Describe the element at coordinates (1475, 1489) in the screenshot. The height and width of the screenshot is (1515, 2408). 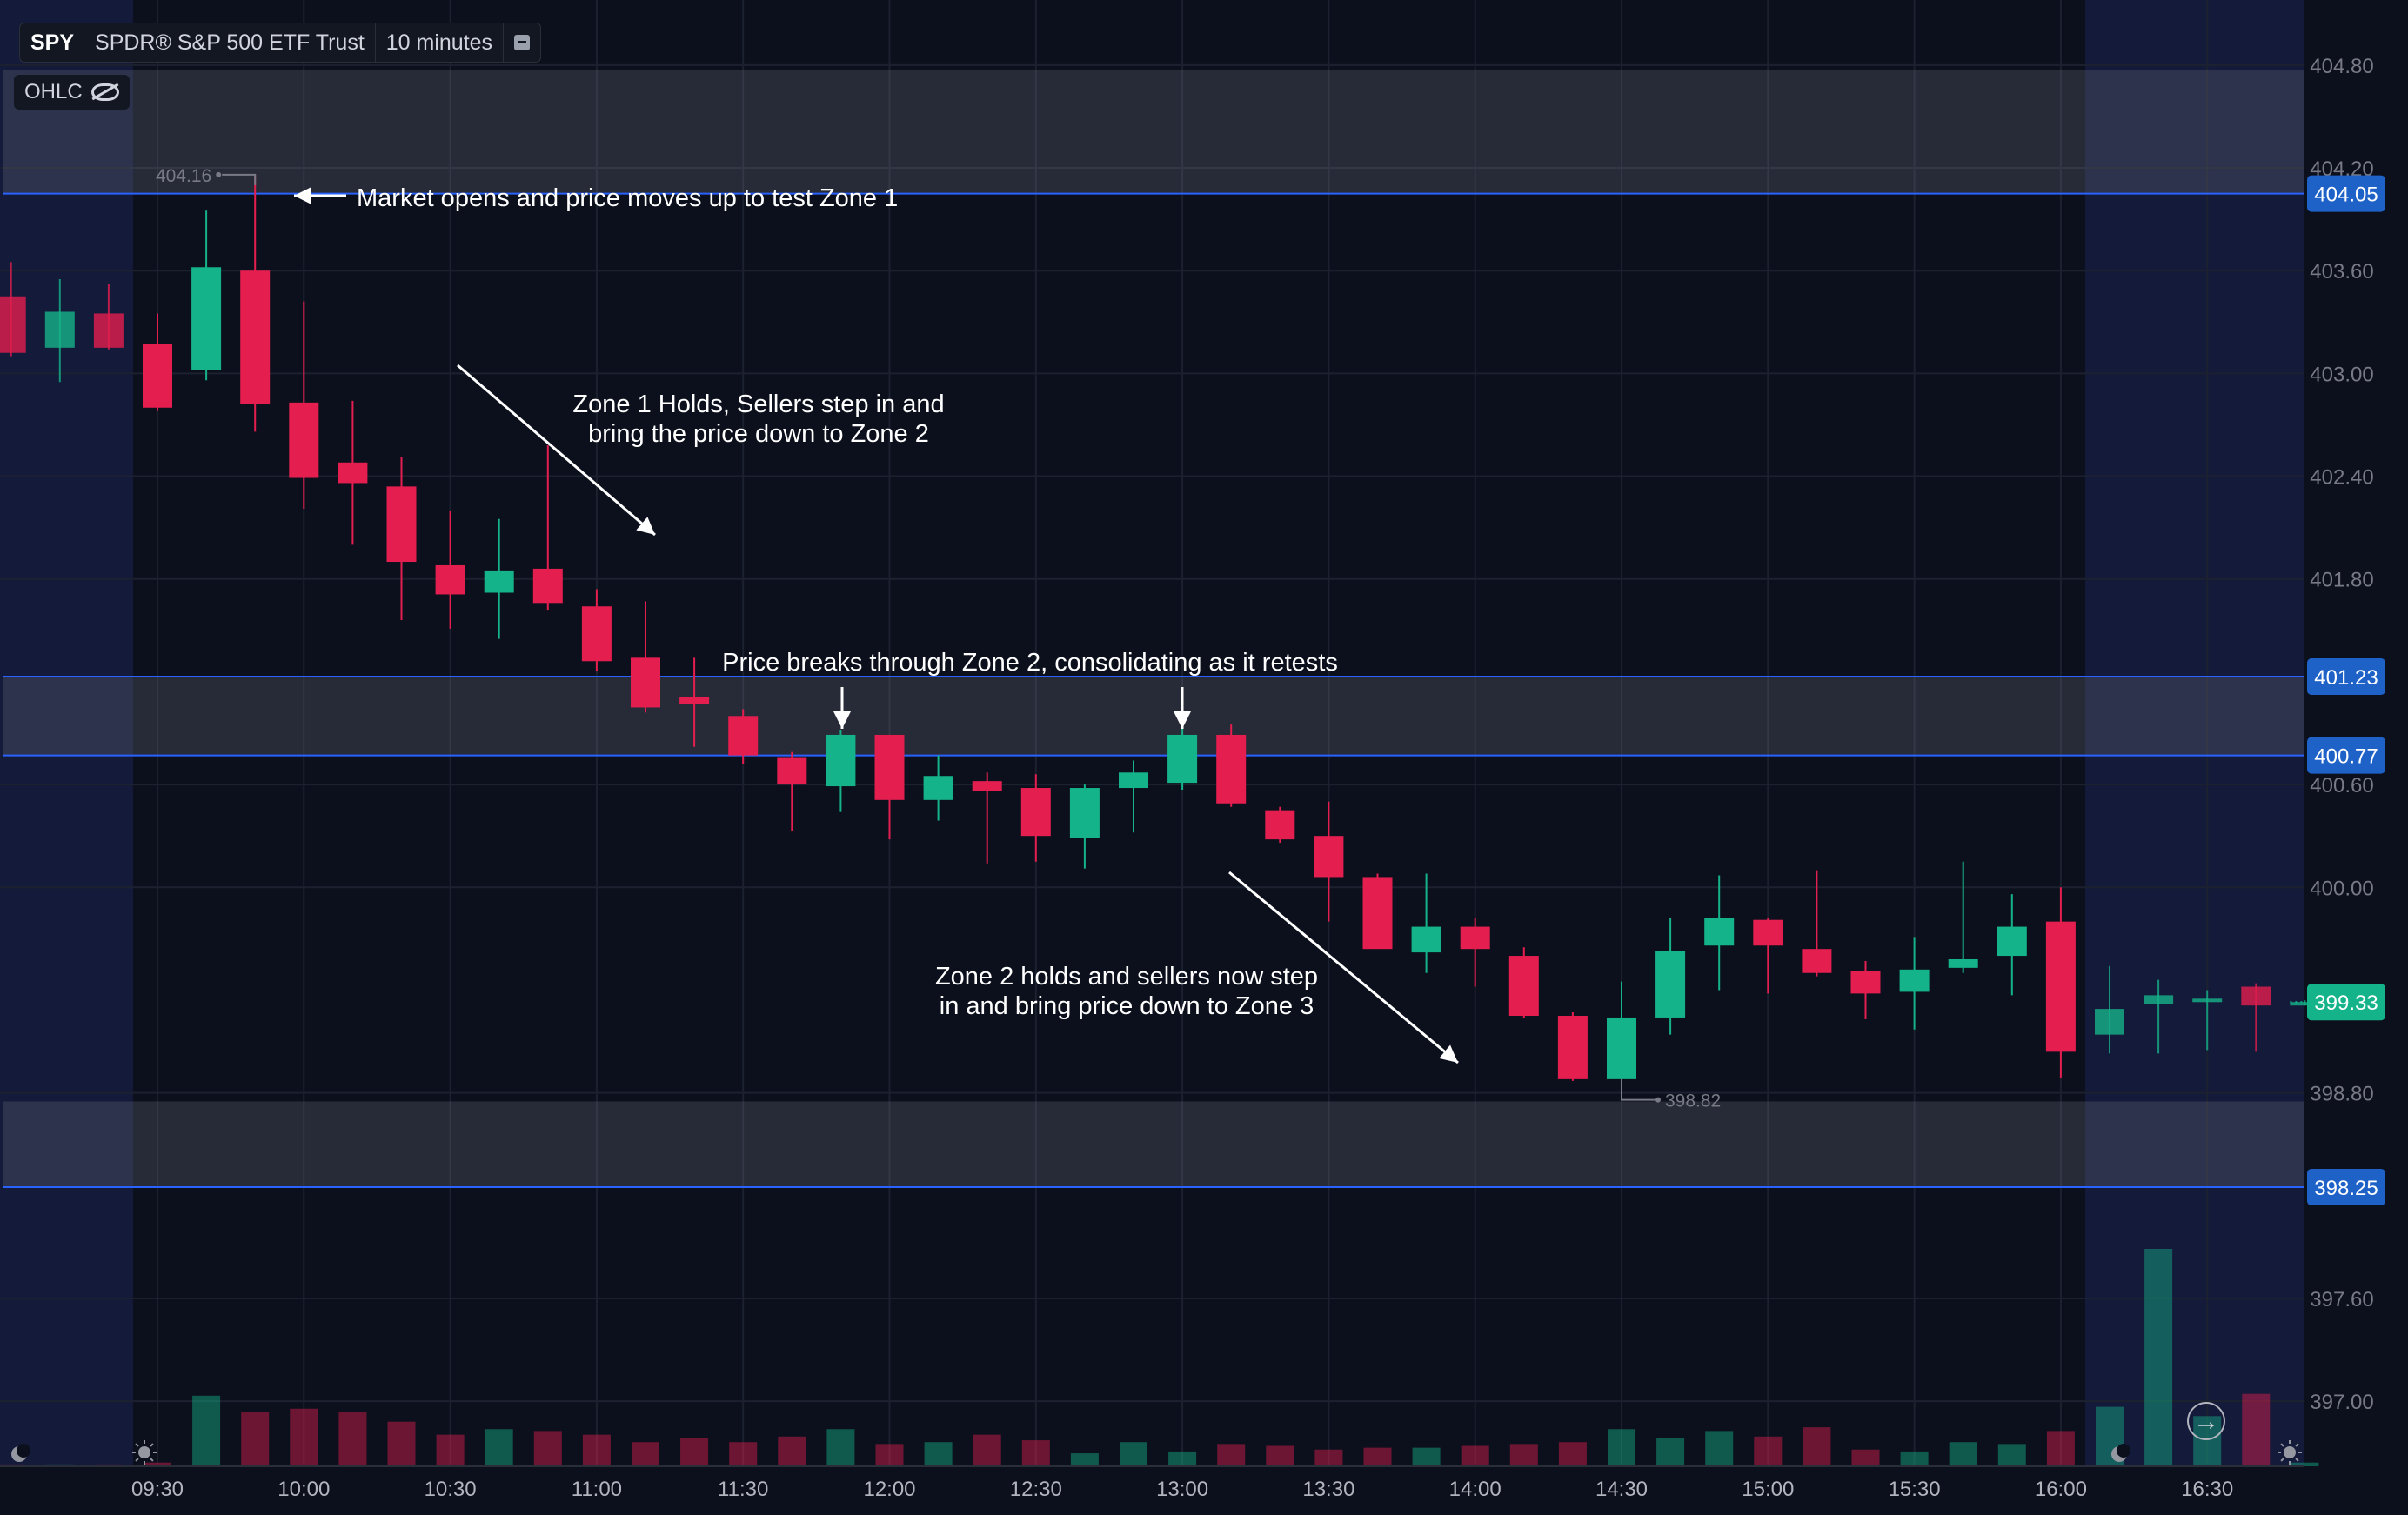
I see `x-tick-label: 14:00` at that location.